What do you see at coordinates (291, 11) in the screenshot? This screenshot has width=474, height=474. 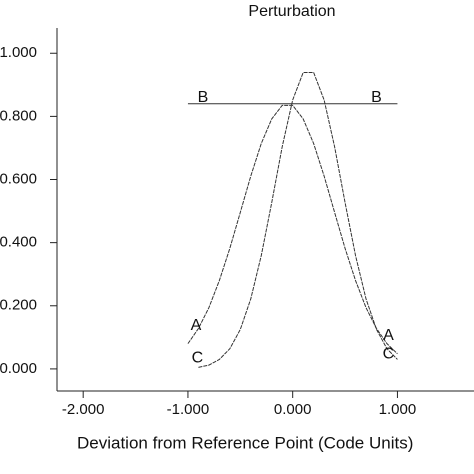 I see `chart-title: Perturbation` at bounding box center [291, 11].